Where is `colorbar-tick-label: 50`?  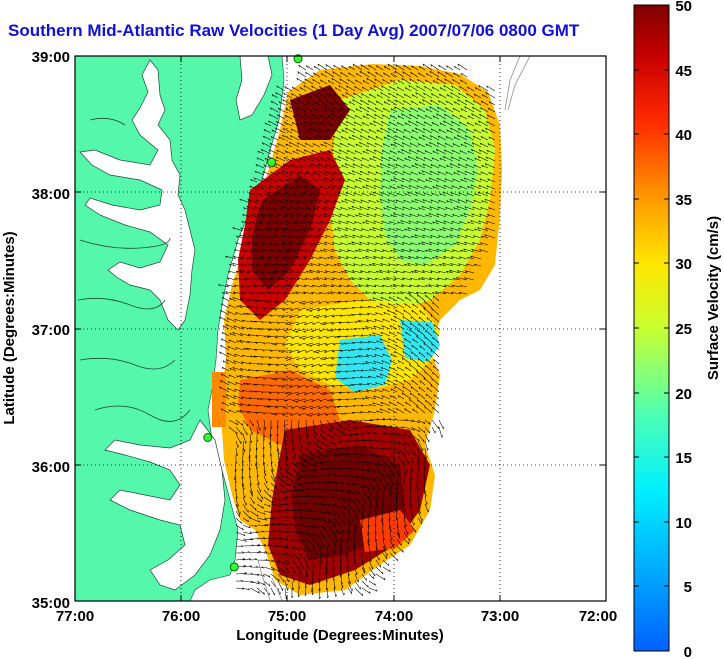 colorbar-tick-label: 50 is located at coordinates (683, 7).